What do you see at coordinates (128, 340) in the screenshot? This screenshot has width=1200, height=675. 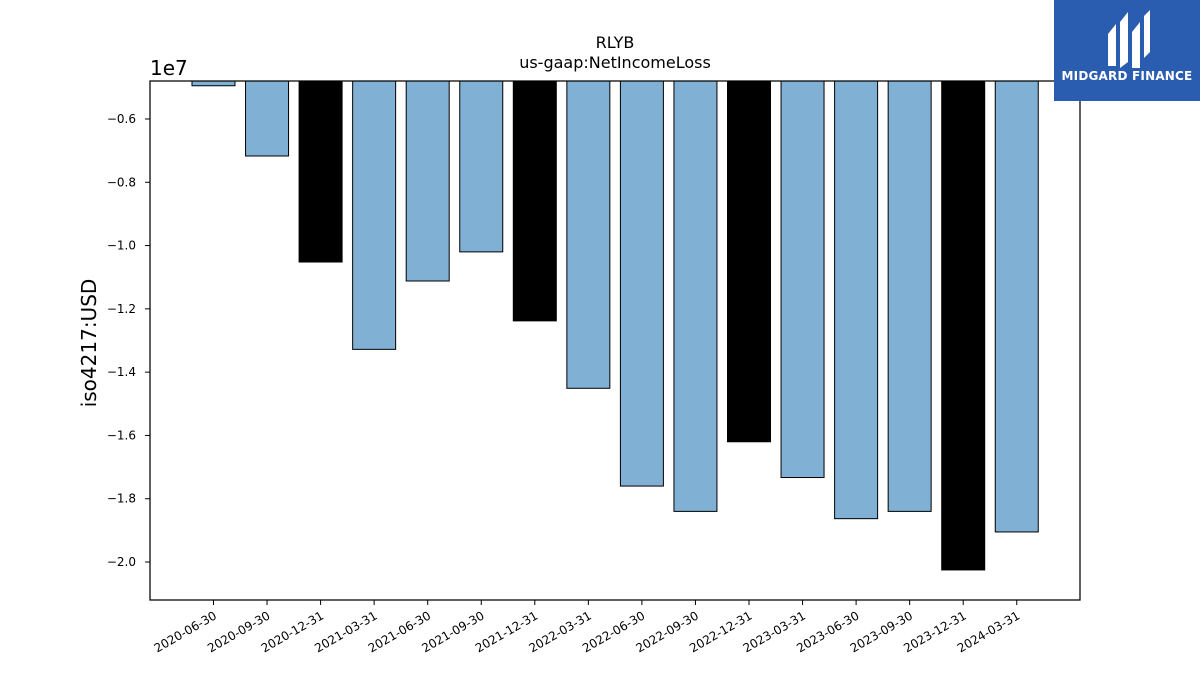 I see `y-axis: −0.6 −0.8 −1.0 −1.2 −1.4 −1.6 −1.8 −2.0` at bounding box center [128, 340].